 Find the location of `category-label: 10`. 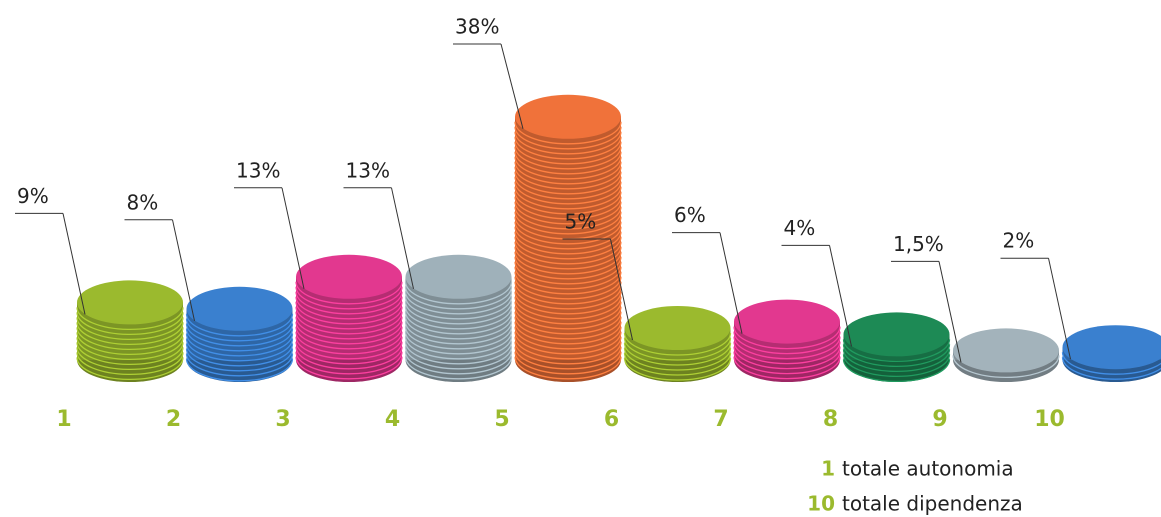

category-label: 10 is located at coordinates (1049, 419).